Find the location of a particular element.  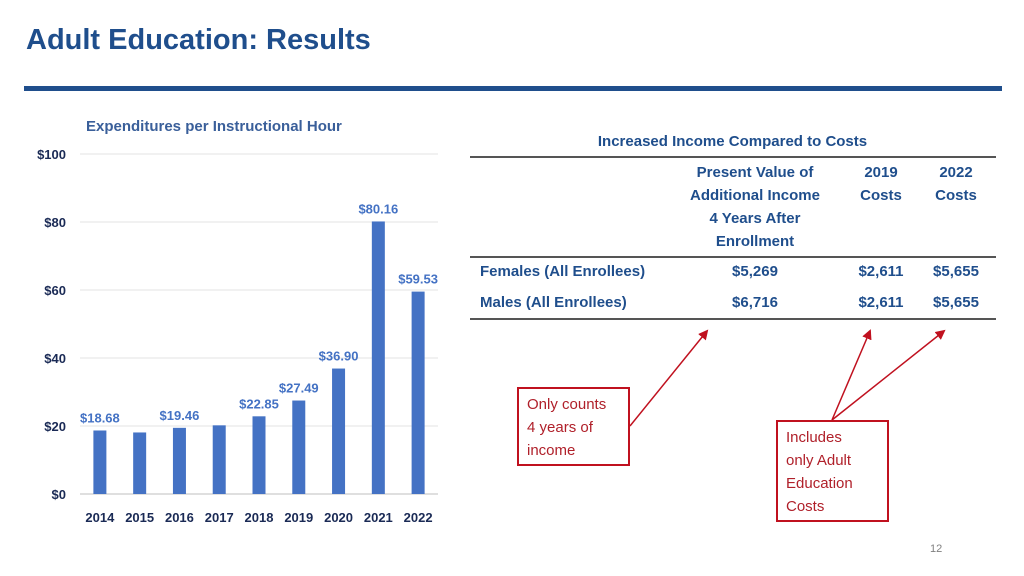

header-2019-line: 2019 is located at coordinates (881, 172).